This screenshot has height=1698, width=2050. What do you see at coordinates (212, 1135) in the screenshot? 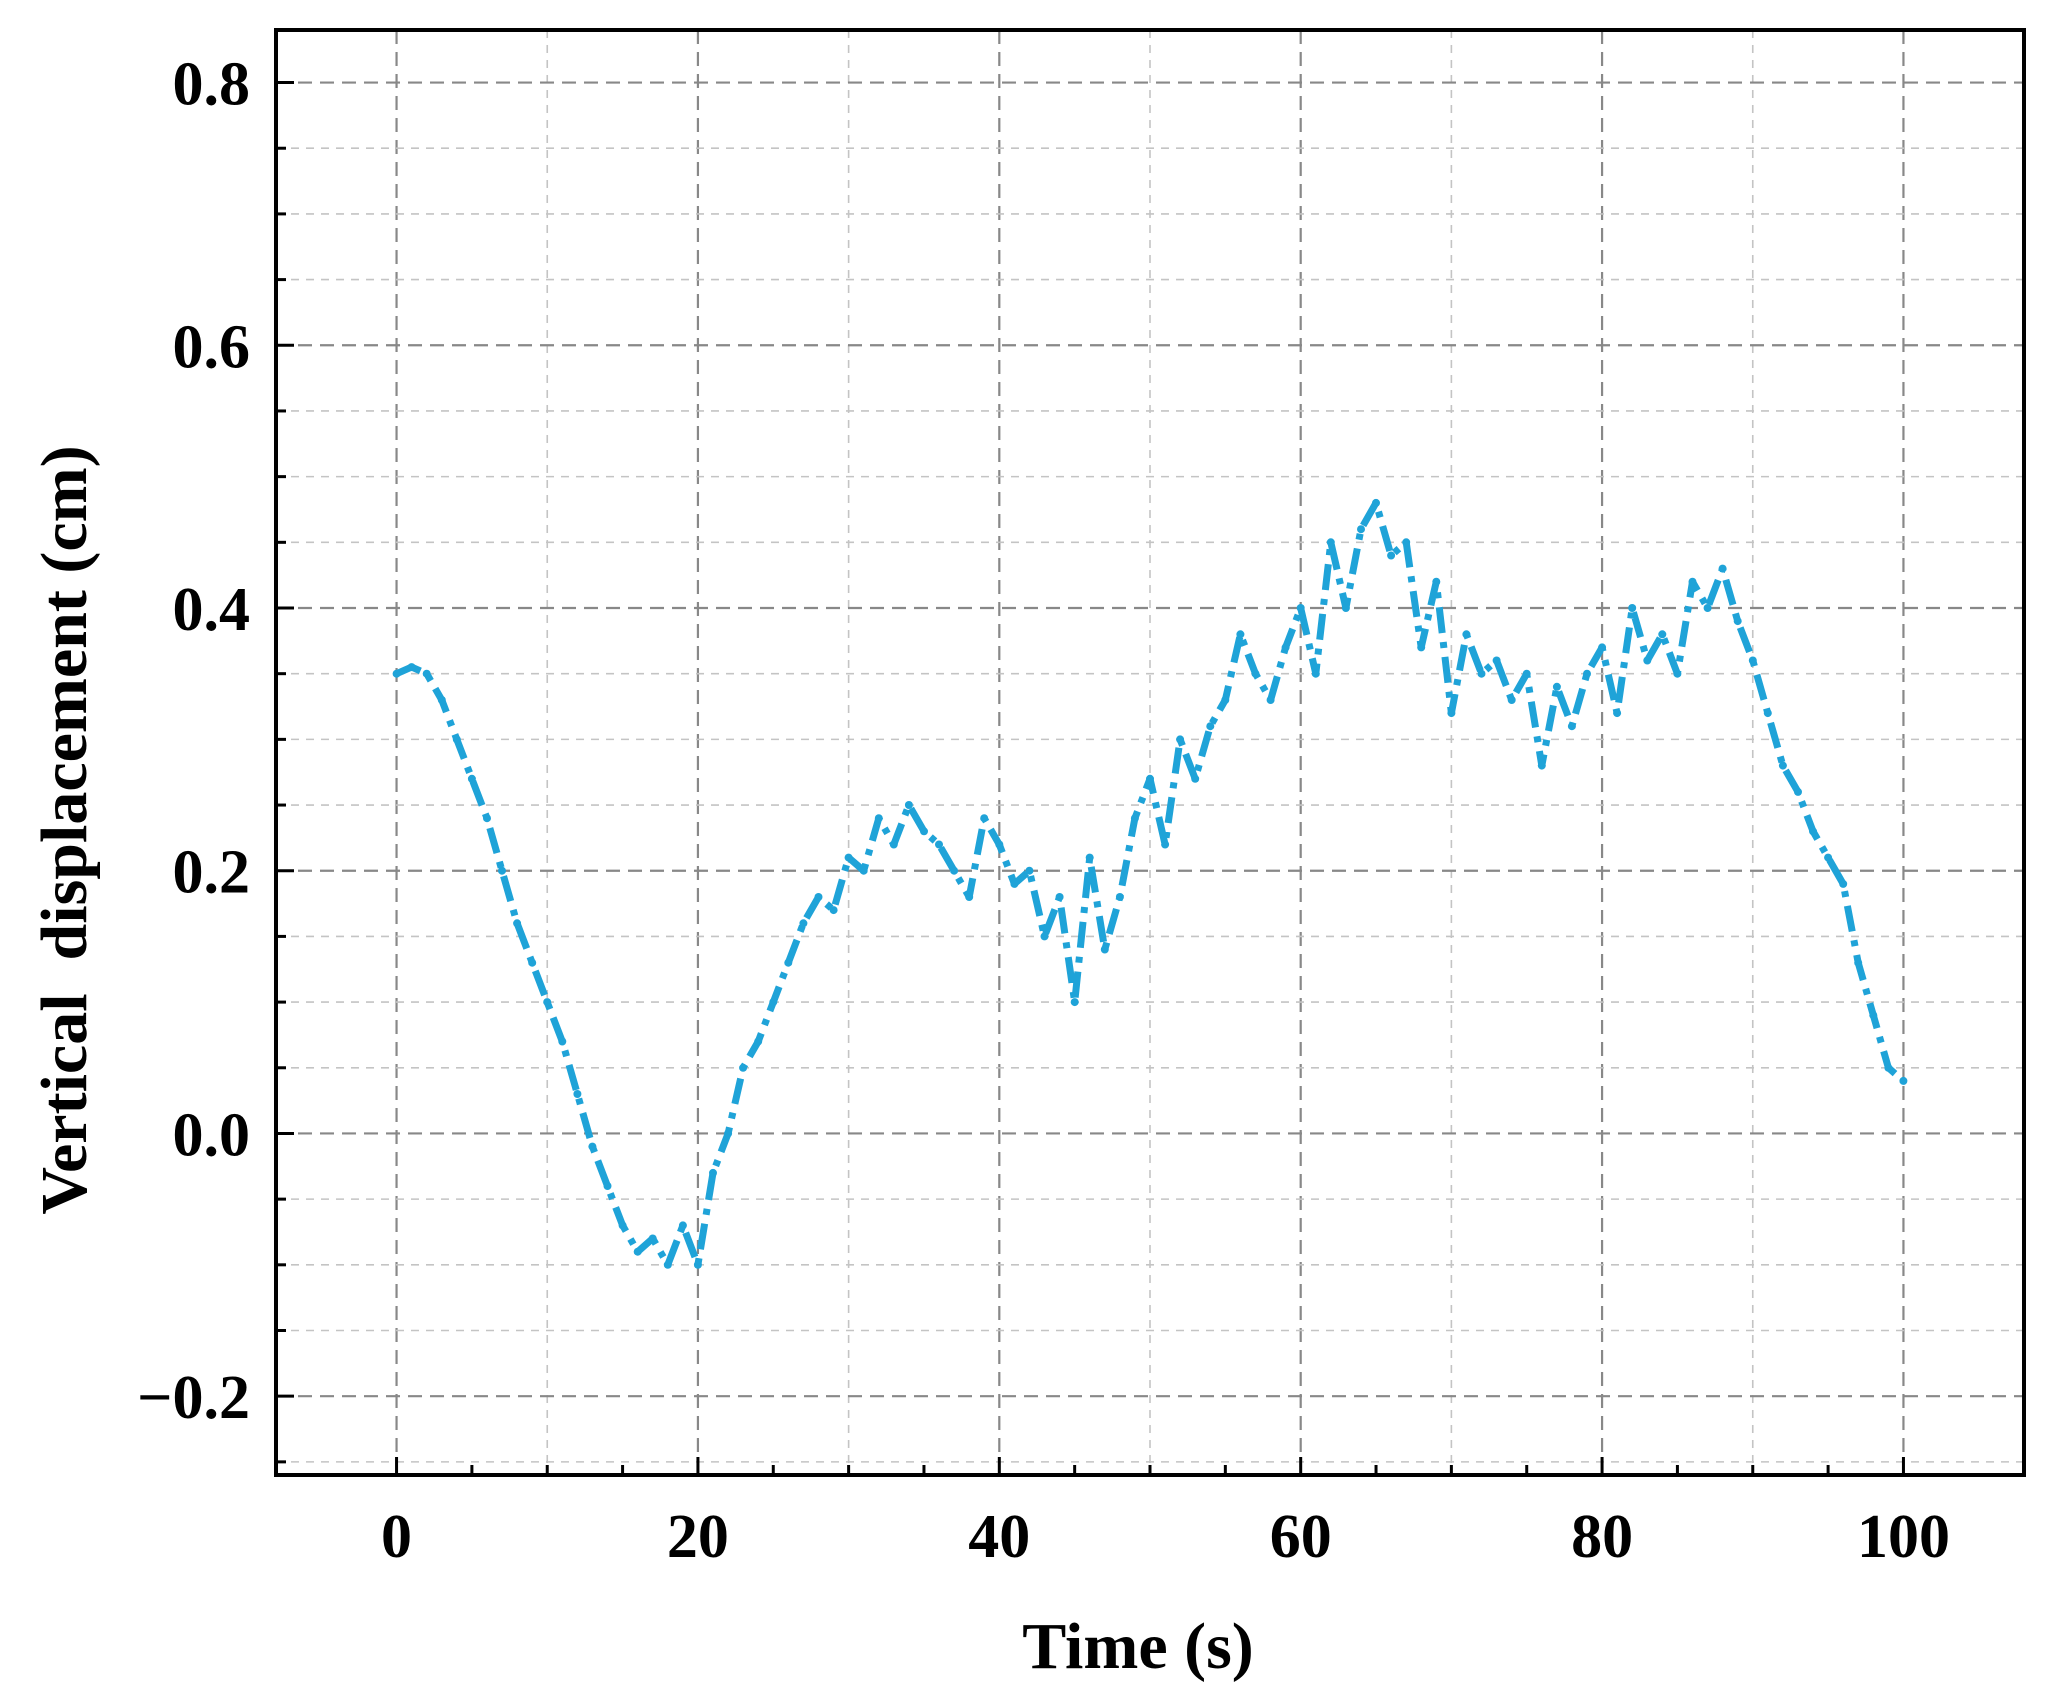
I see `y-tick-label: 0.0` at bounding box center [212, 1135].